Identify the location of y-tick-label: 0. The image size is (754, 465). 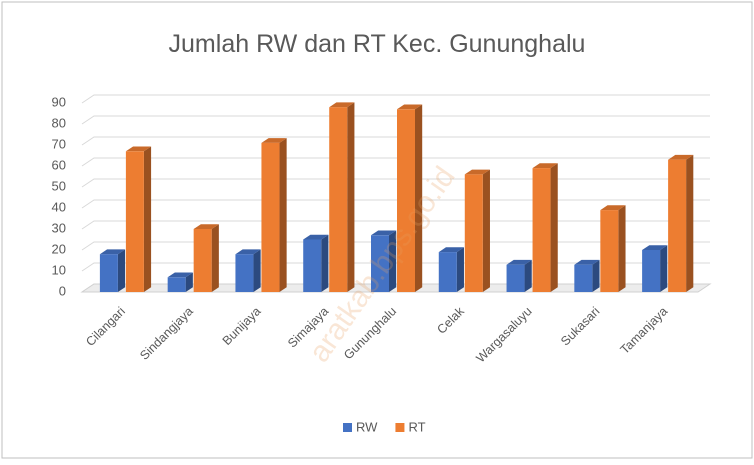
(62, 290).